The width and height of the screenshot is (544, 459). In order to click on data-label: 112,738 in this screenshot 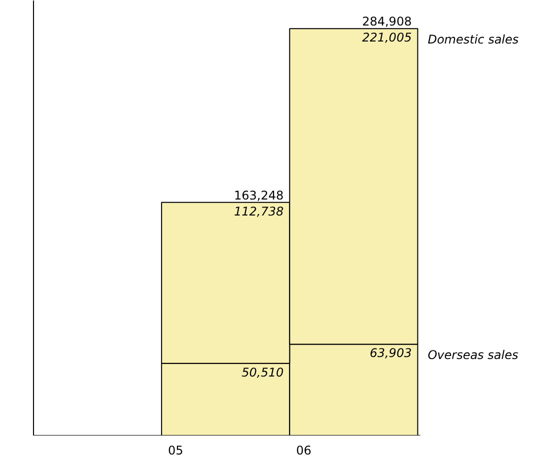, I will do `click(259, 211)`.